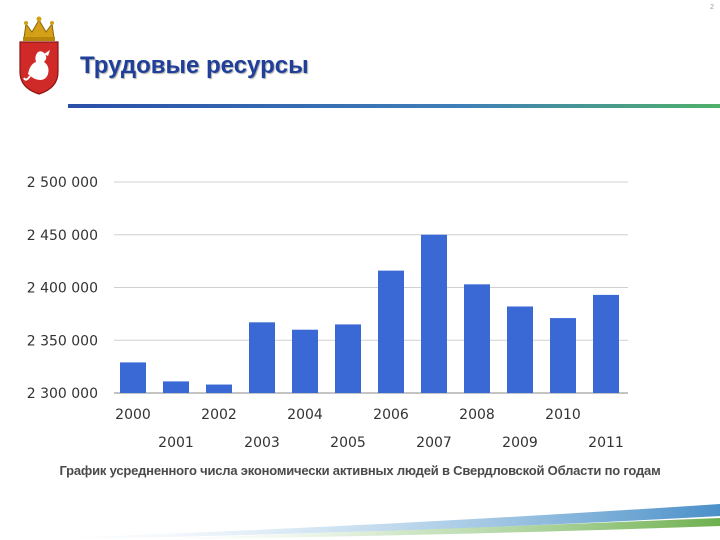 Image resolution: width=720 pixels, height=540 pixels. Describe the element at coordinates (394, 106) in the screenshot. I see `header-divider` at that location.